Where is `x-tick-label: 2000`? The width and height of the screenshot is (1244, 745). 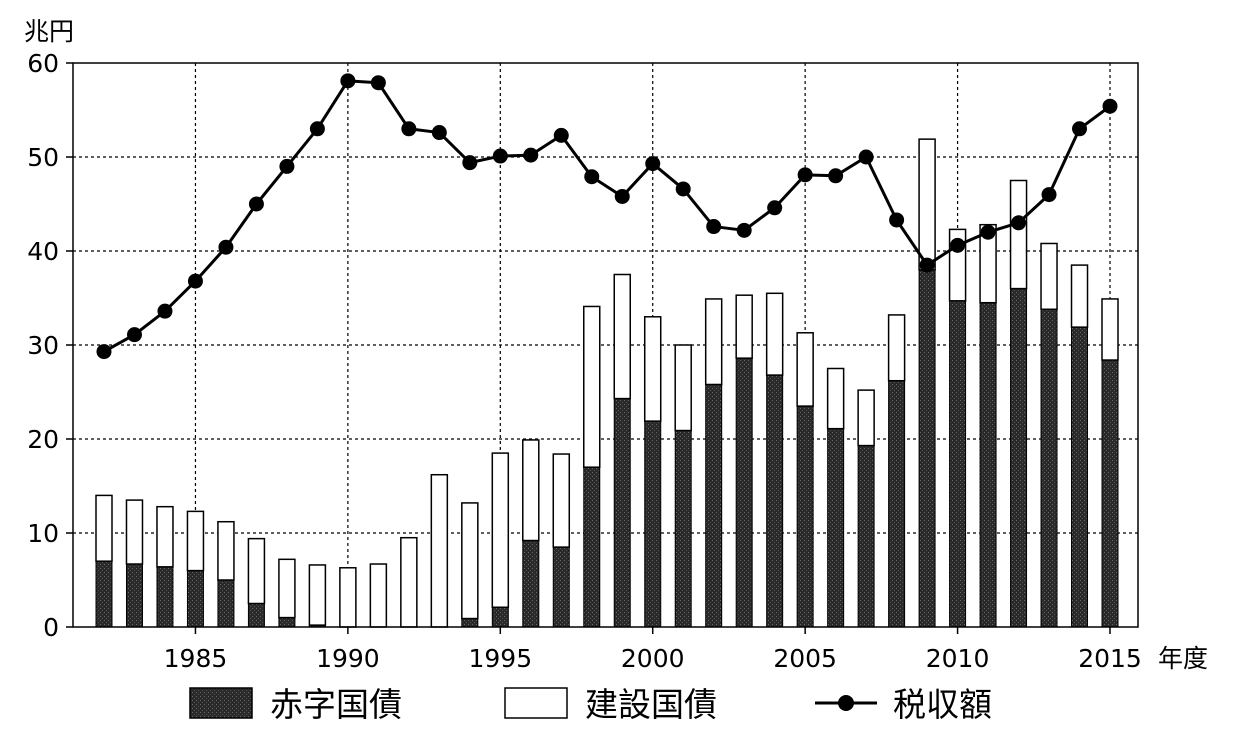 x-tick-label: 2000 is located at coordinates (653, 658).